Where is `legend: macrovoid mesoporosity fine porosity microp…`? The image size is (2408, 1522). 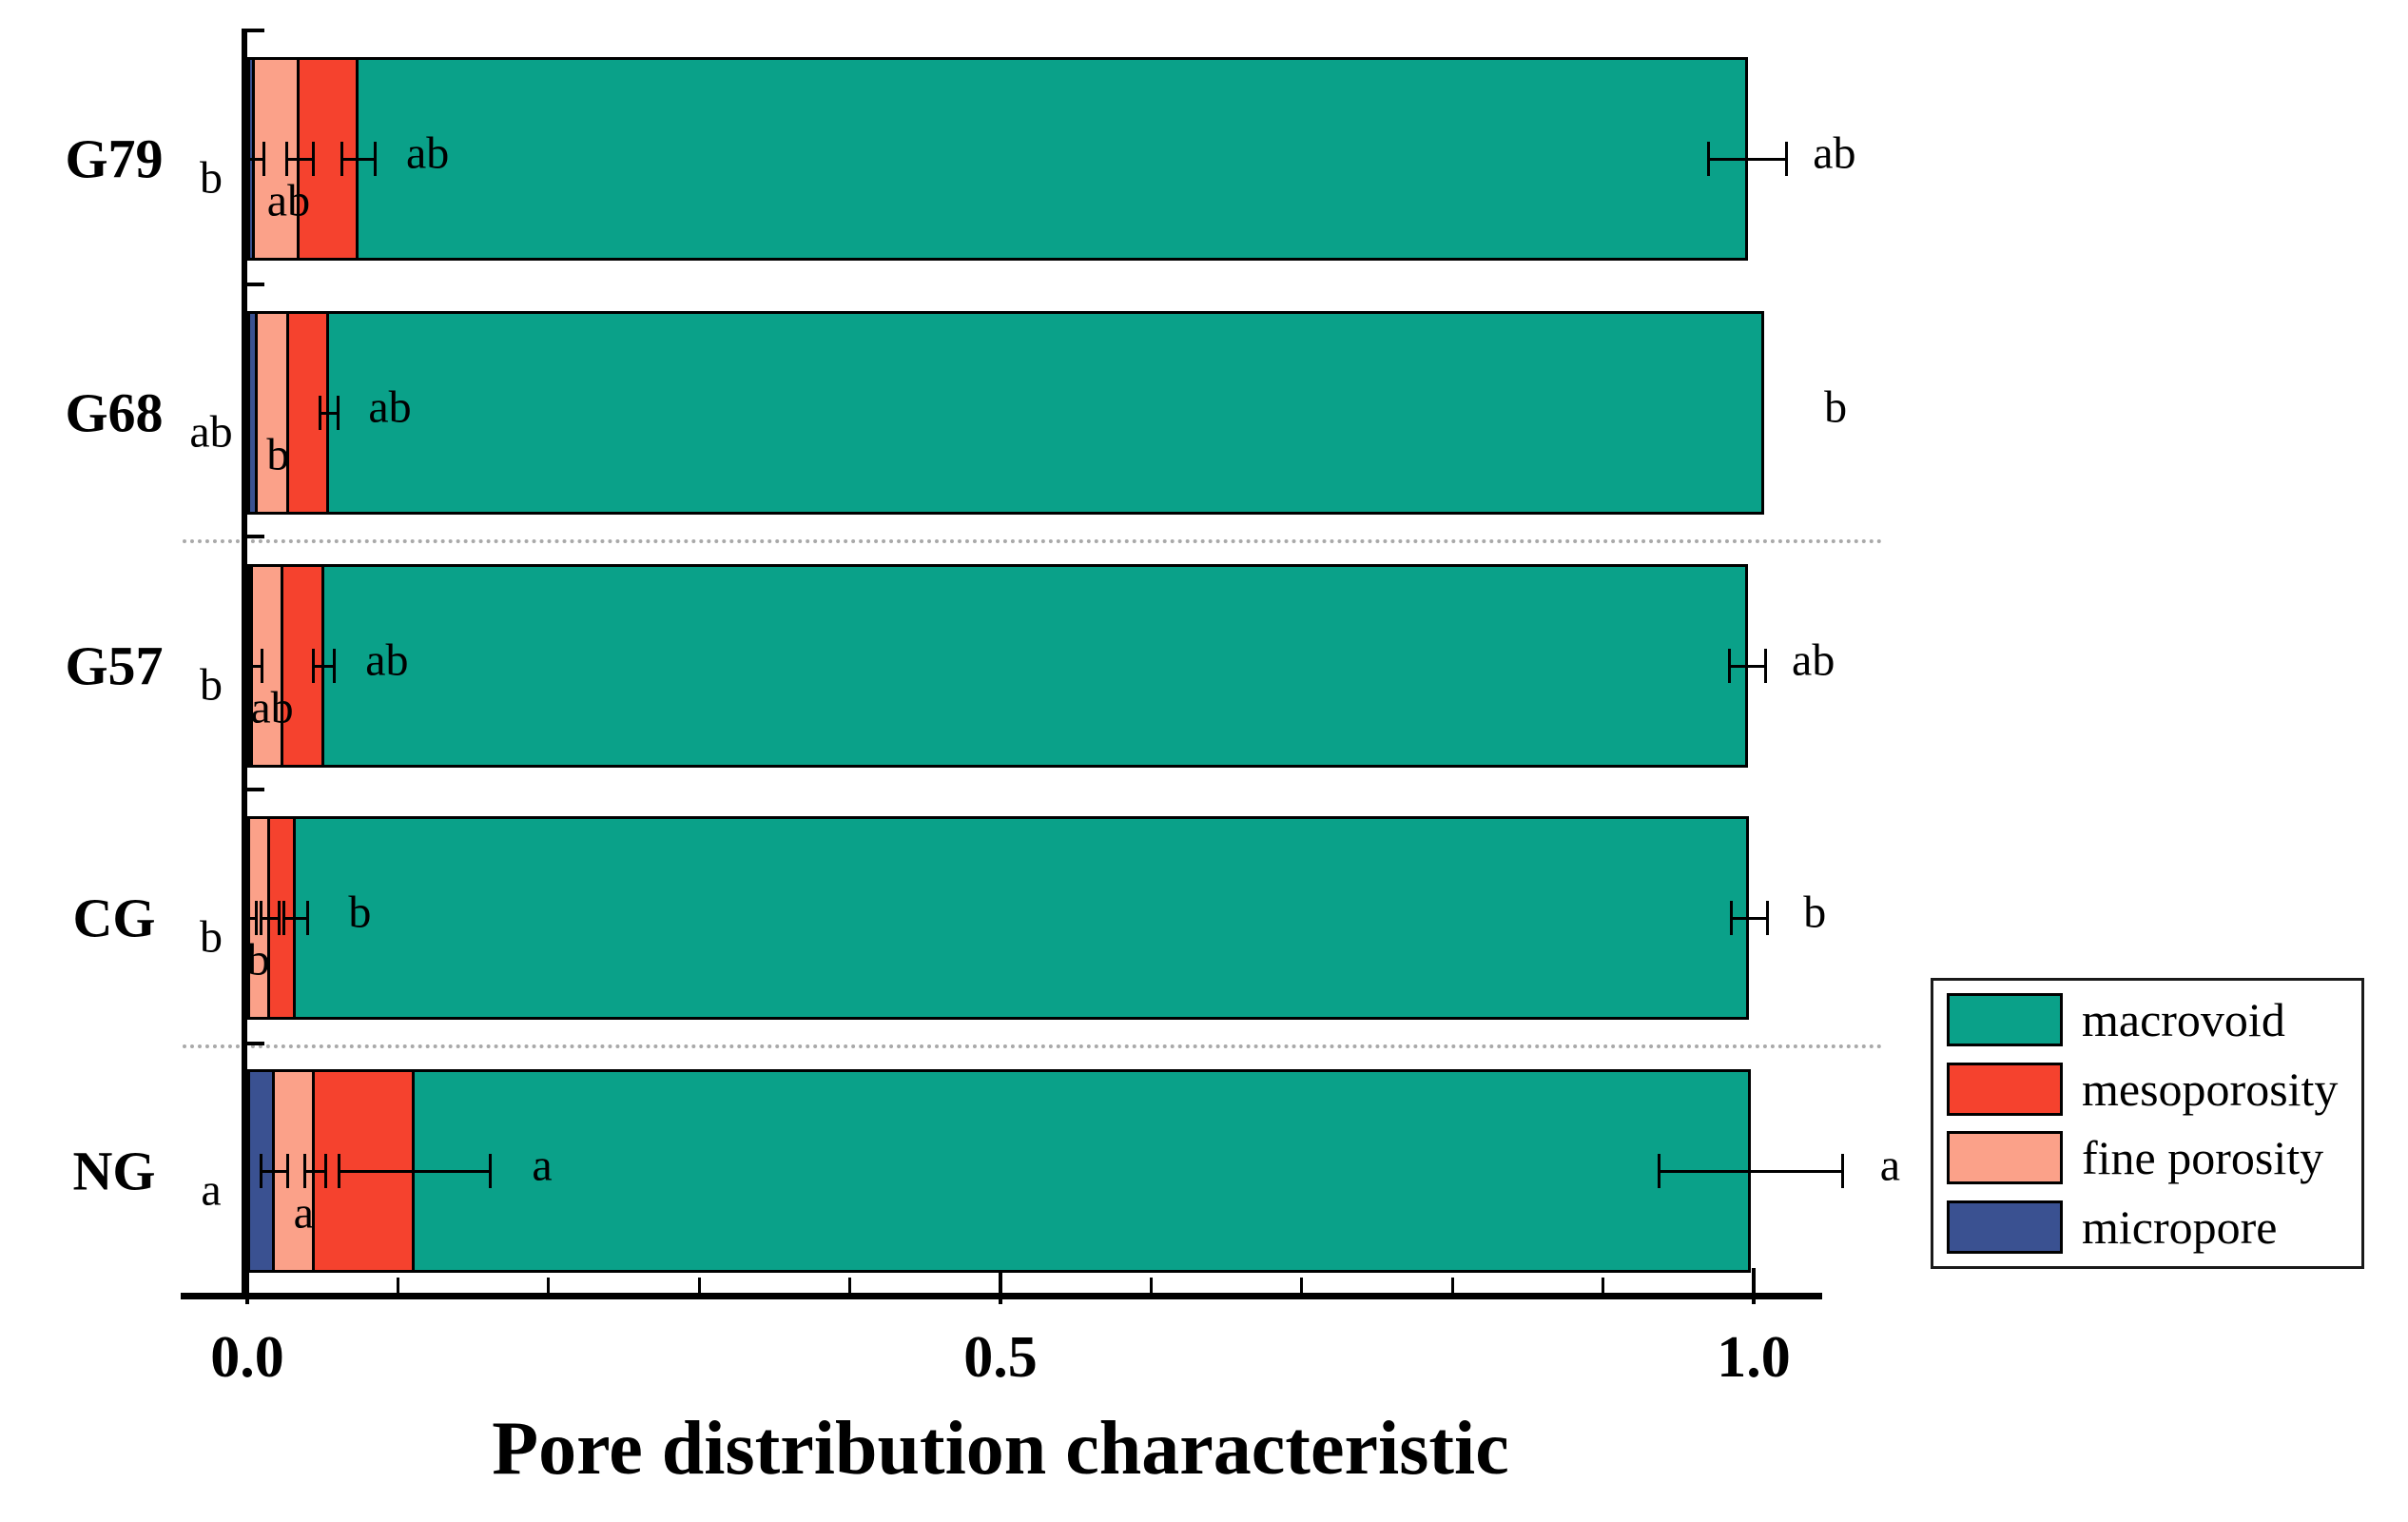
legend: macrovoid mesoporosity fine porosity microp… is located at coordinates (2147, 1123).